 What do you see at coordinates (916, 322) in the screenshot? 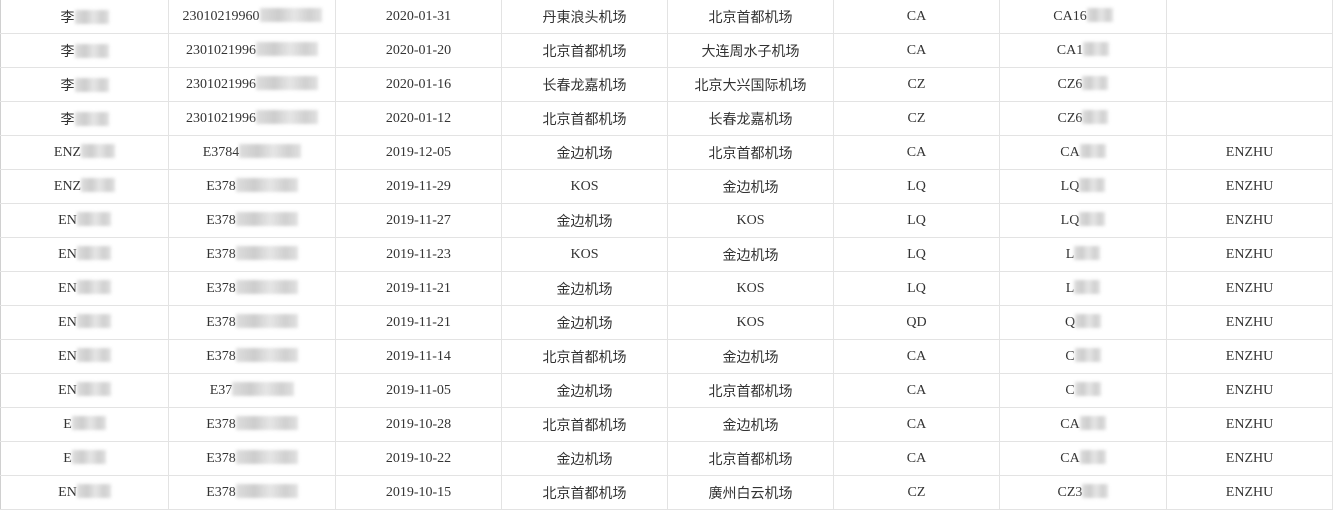
I see `airline-cell: QD` at bounding box center [916, 322].